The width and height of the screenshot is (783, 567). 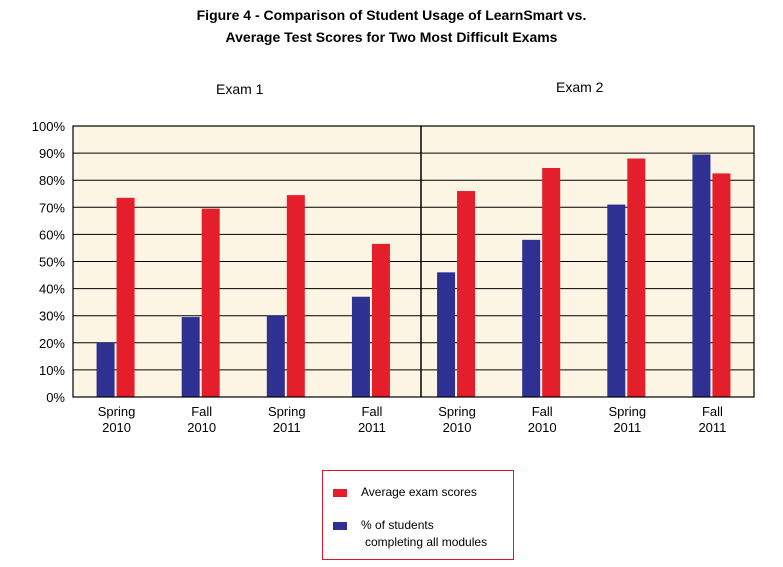 What do you see at coordinates (580, 87) in the screenshot?
I see `group-label-exam-2: Exam 2` at bounding box center [580, 87].